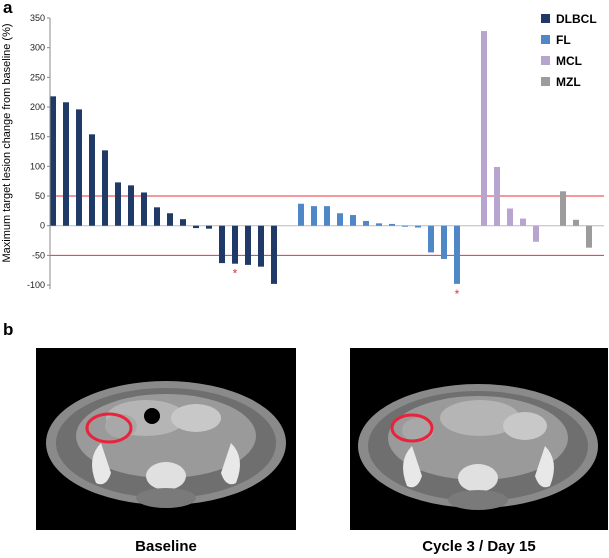 This screenshot has width=609, height=558. I want to click on panel-label-a: a, so click(8, 8).